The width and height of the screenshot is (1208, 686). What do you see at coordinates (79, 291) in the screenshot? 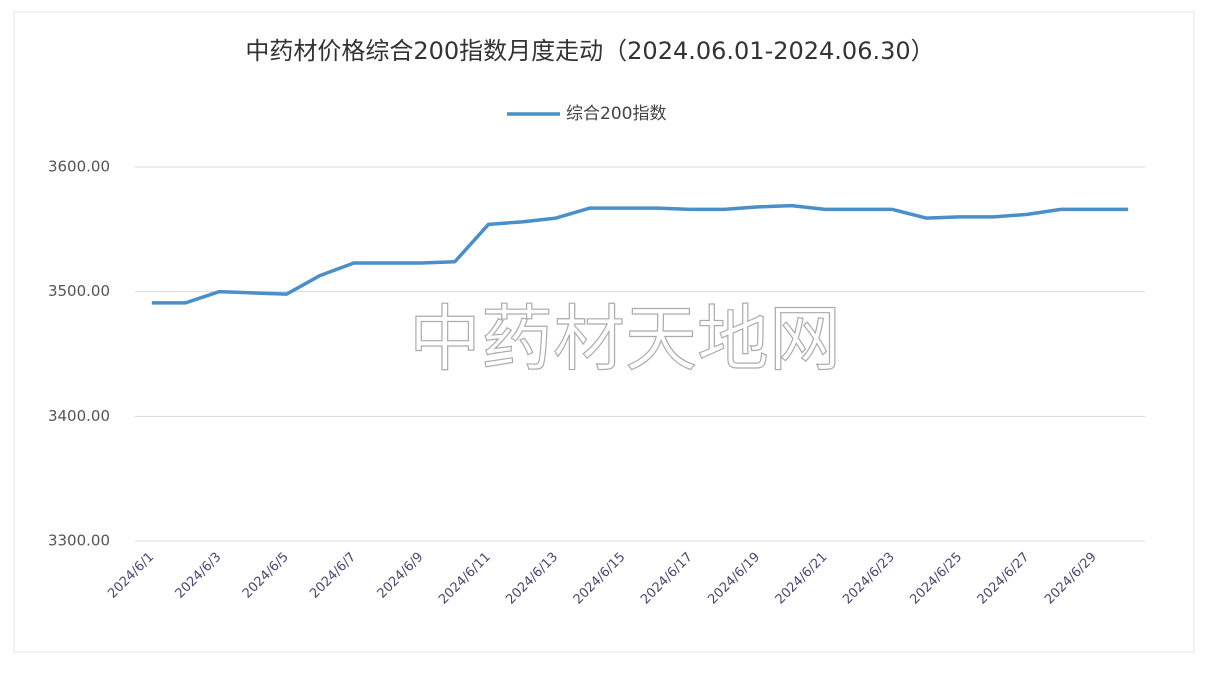
I see `y-tick-label: 3500.00` at bounding box center [79, 291].